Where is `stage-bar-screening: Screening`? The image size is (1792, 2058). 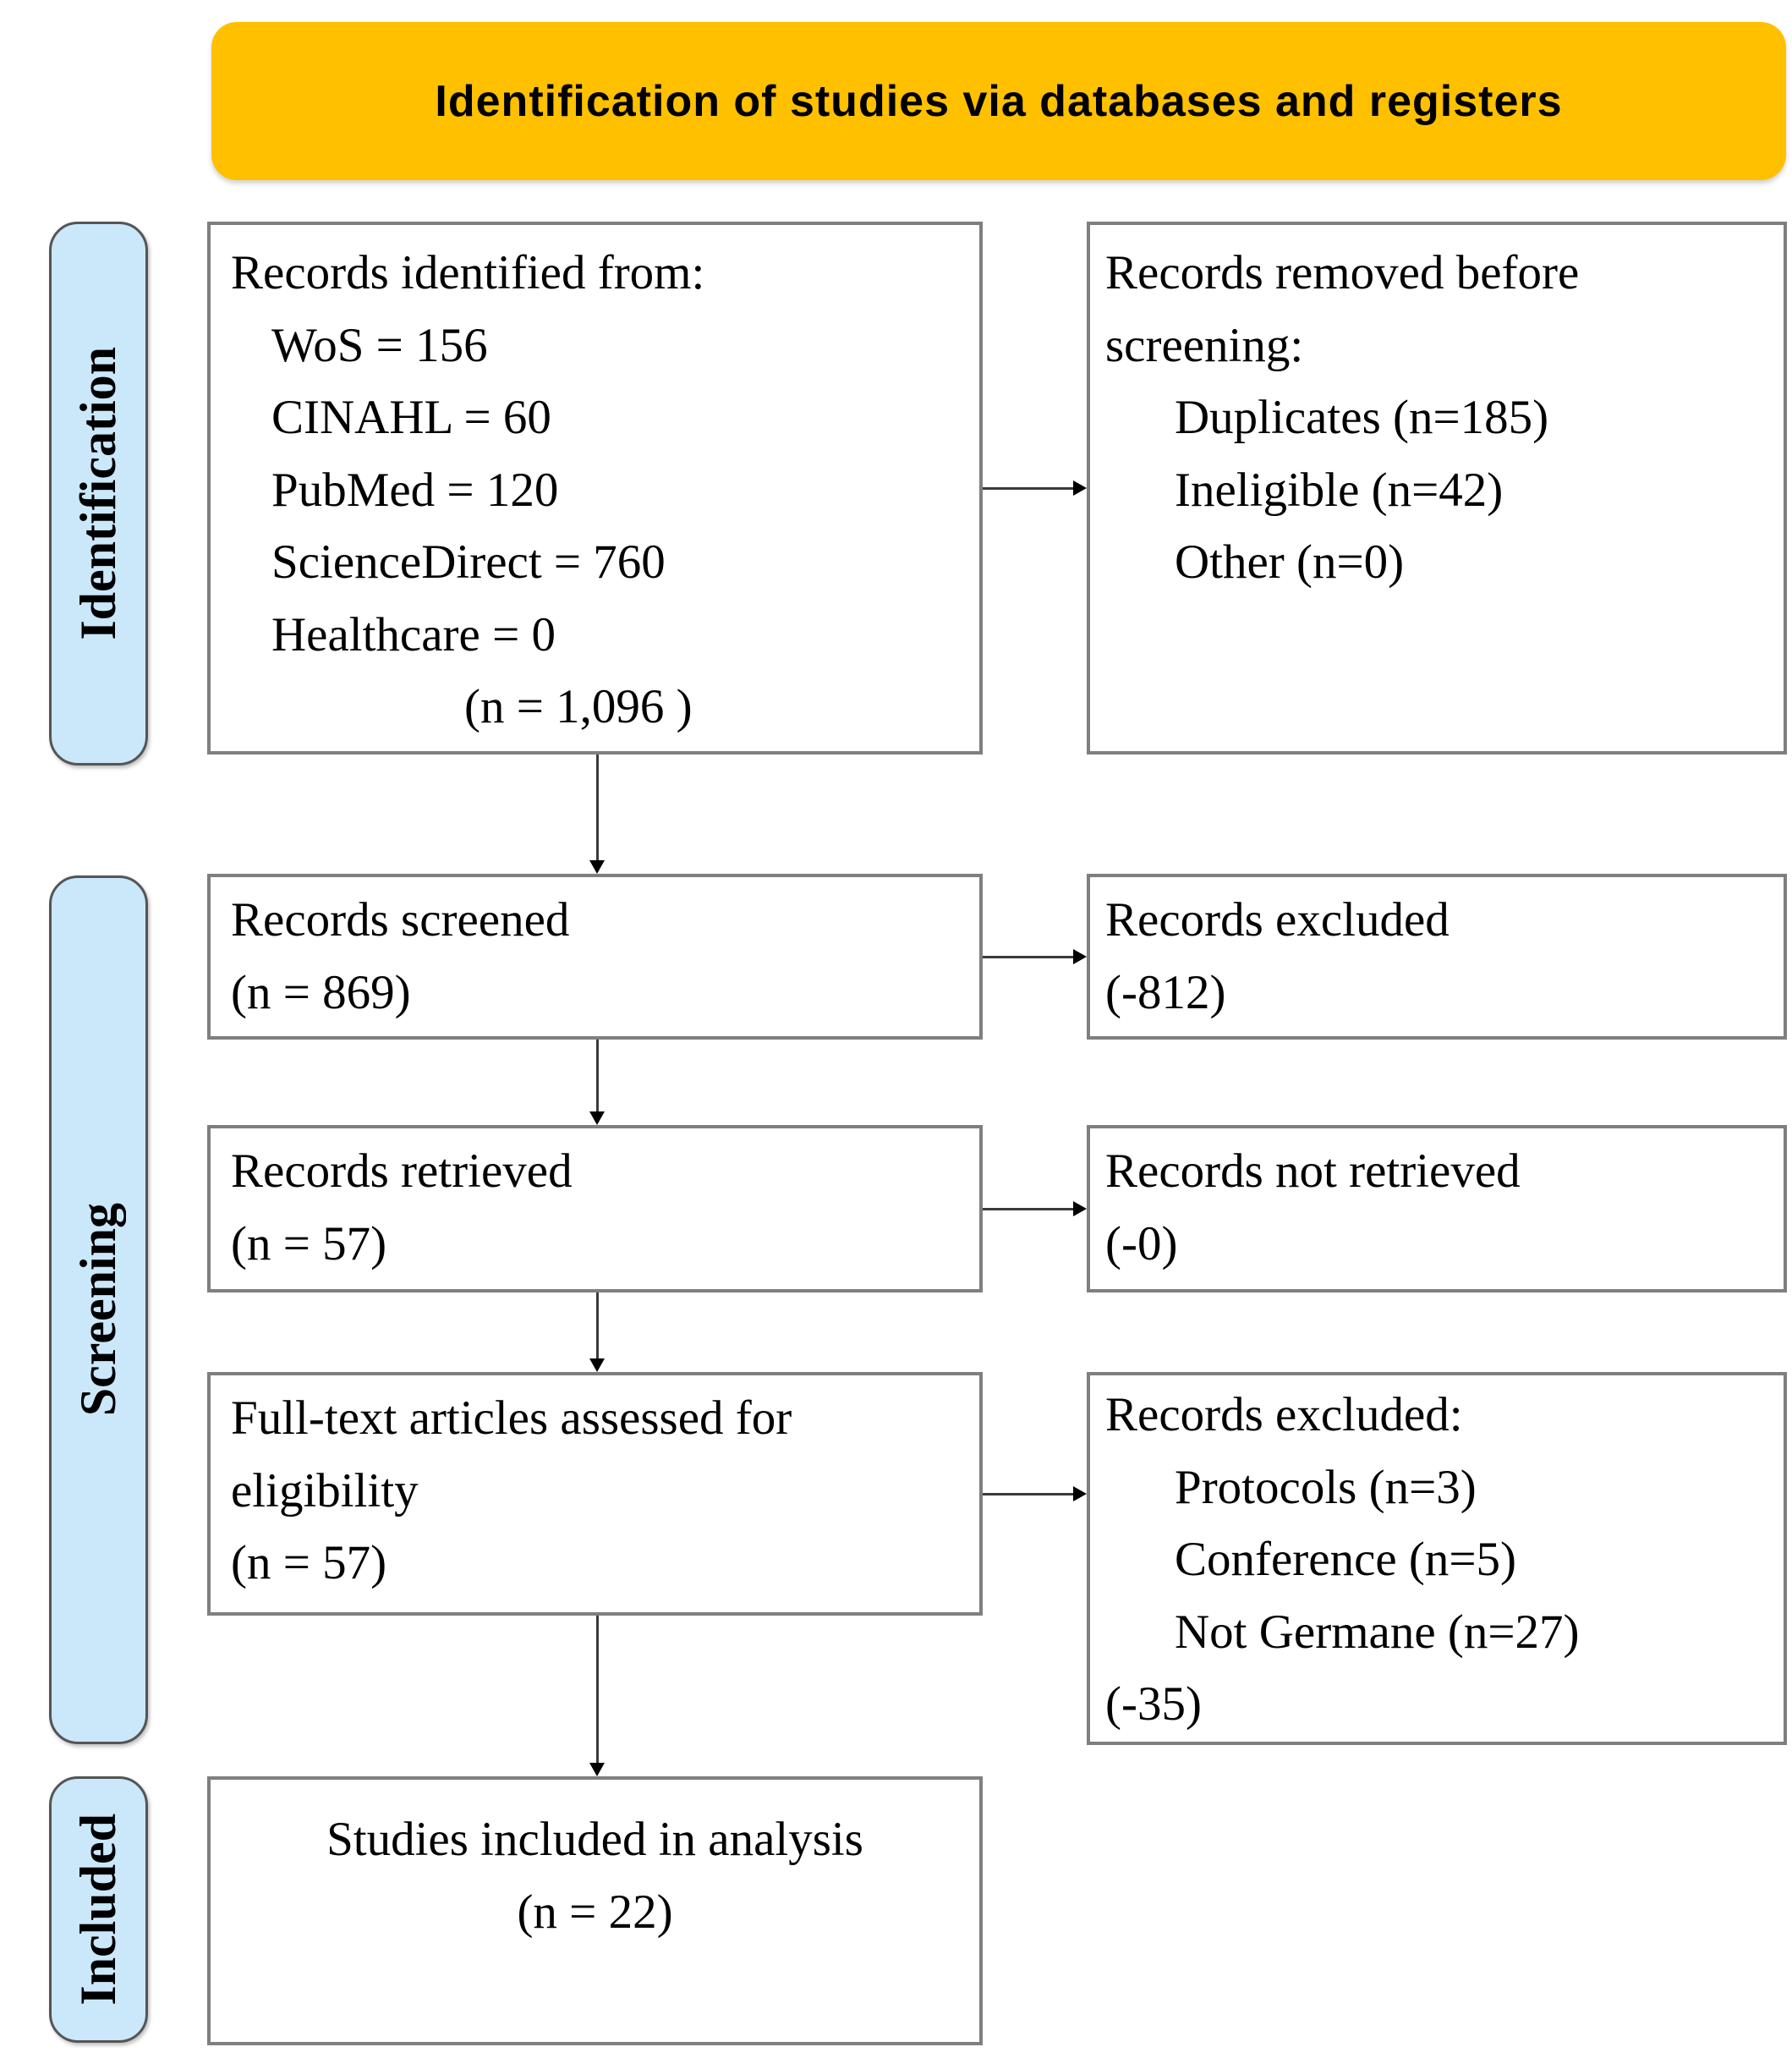 stage-bar-screening: Screening is located at coordinates (98, 1309).